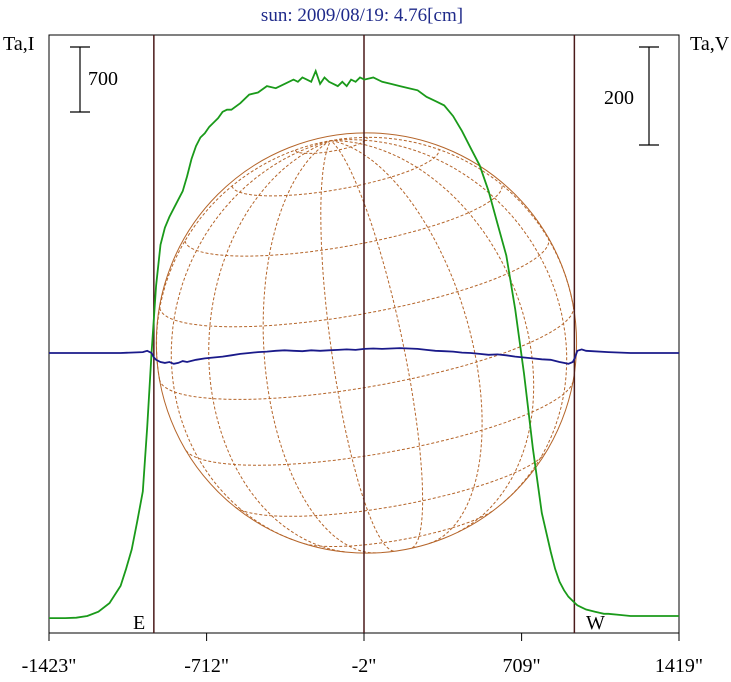 This screenshot has width=731, height=682. What do you see at coordinates (710, 44) in the screenshot?
I see `right-axis-label: Ta,V` at bounding box center [710, 44].